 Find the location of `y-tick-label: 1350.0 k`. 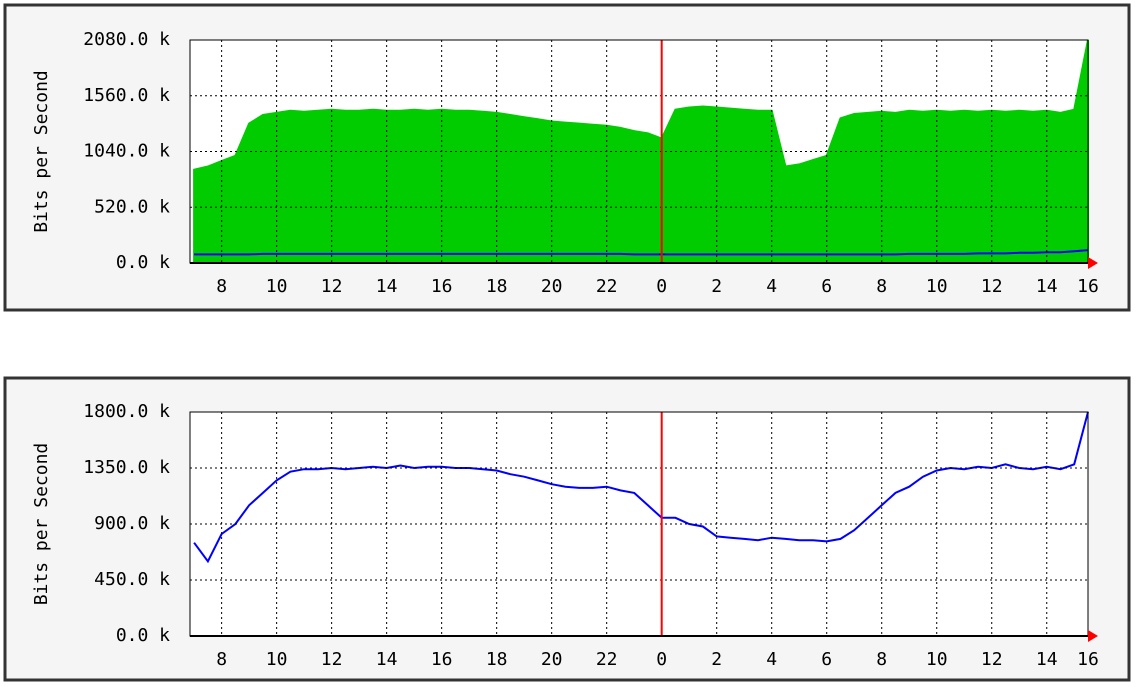

y-tick-label: 1350.0 k is located at coordinates (126, 467).